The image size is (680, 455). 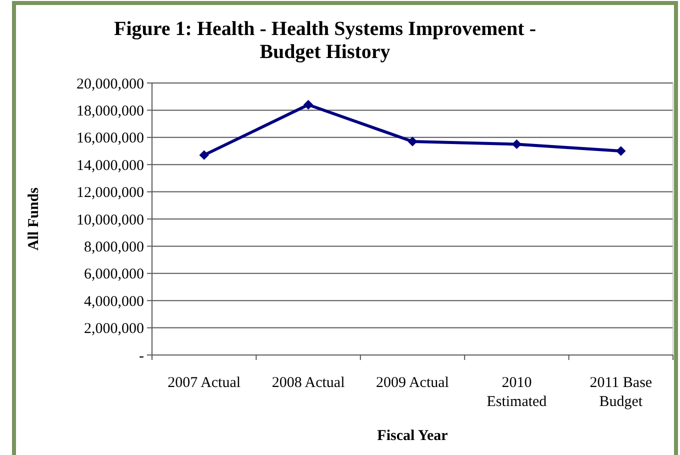 I want to click on y-tick-label: 12,000,000, so click(x=110, y=193).